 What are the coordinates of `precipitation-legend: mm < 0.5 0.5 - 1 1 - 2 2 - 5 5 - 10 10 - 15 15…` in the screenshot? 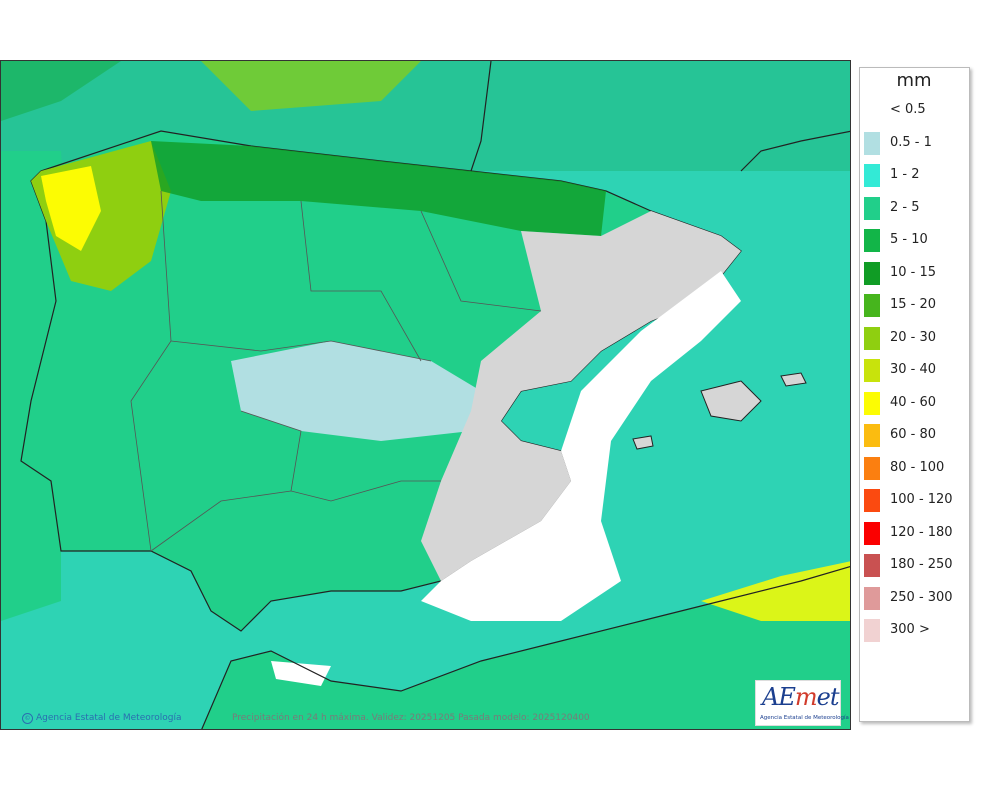 It's located at (914, 394).